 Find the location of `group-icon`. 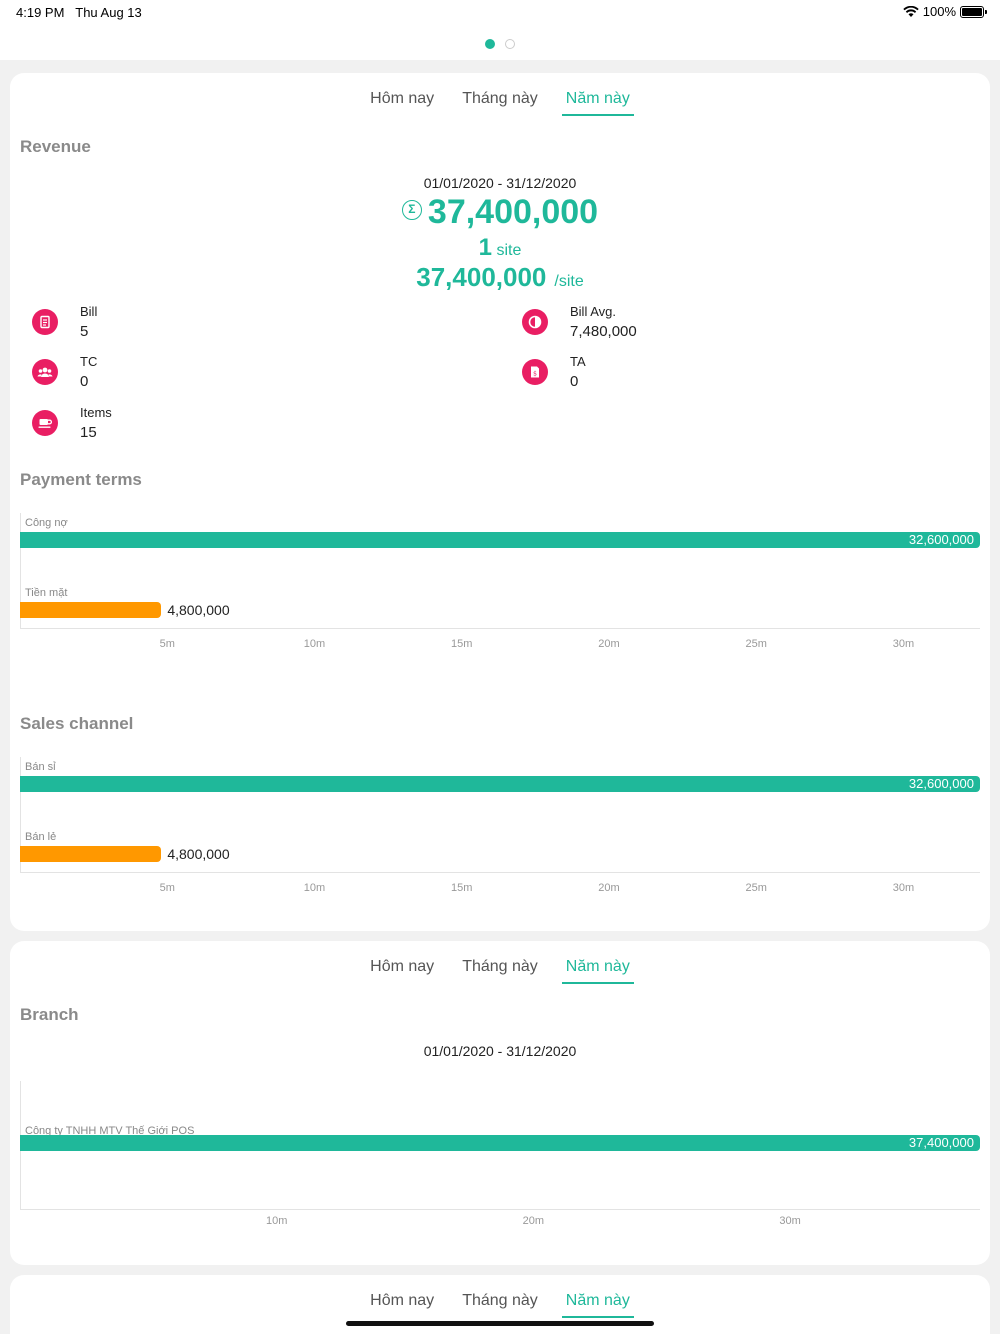

group-icon is located at coordinates (45, 372).